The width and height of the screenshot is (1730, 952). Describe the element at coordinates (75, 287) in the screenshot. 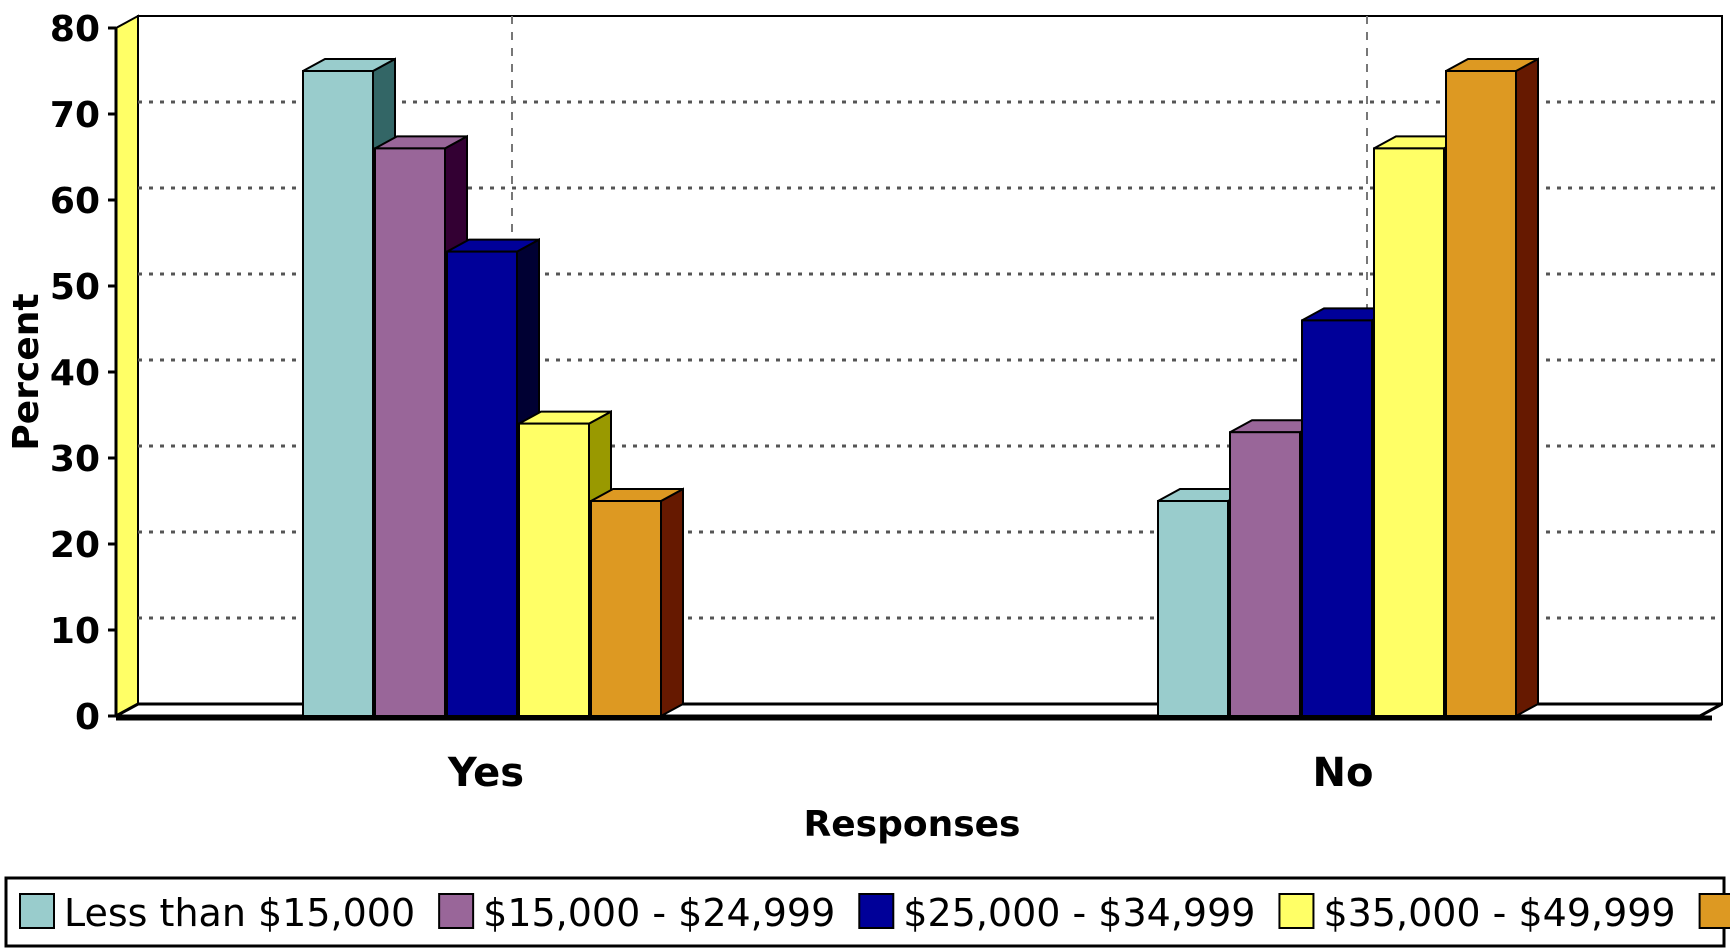

I see `y-tick-label-50: 50` at that location.